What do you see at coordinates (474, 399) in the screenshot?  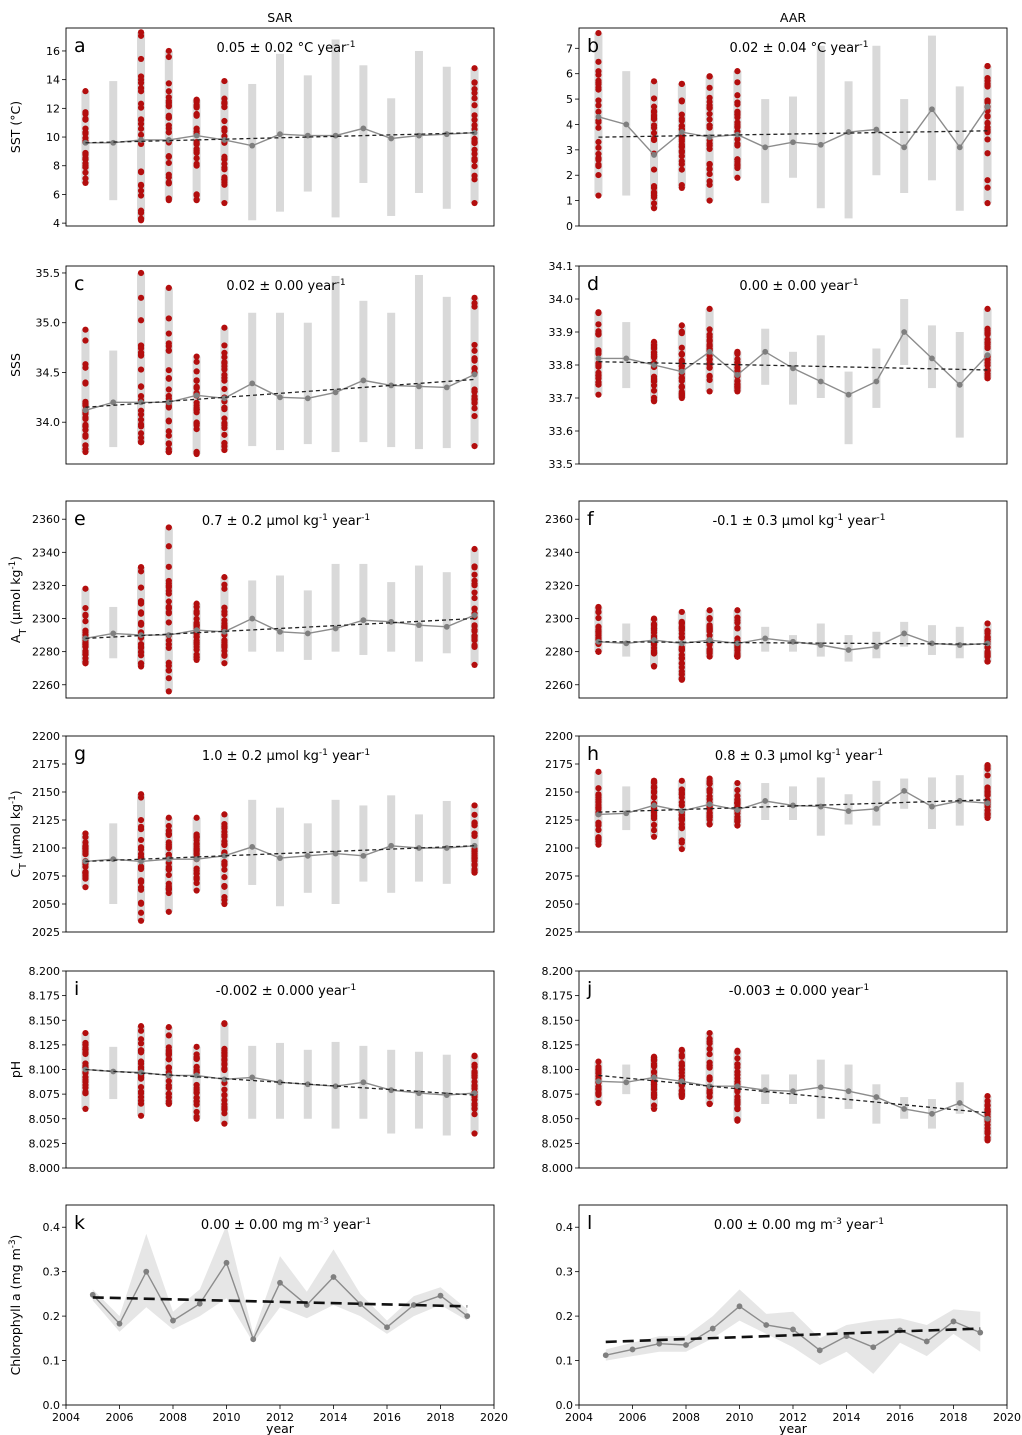 I see `observation-point-c-2019` at bounding box center [474, 399].